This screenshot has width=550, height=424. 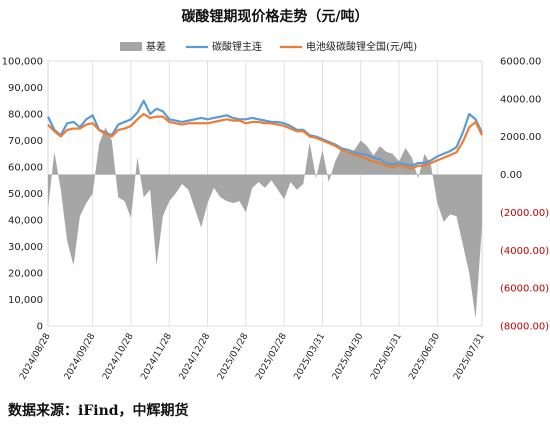 I want to click on legend: 基差 碳酸锂主连 电池级碳酸锂全国(元/吨), so click(x=268, y=46).